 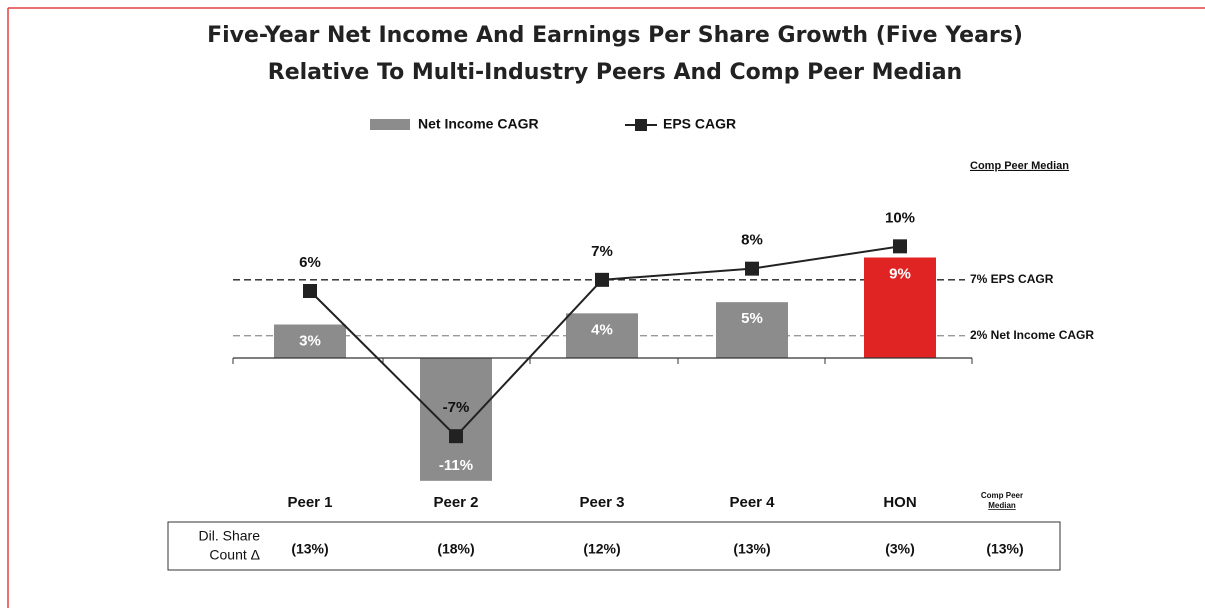 What do you see at coordinates (752, 240) in the screenshot?
I see `eps-label: 8%` at bounding box center [752, 240].